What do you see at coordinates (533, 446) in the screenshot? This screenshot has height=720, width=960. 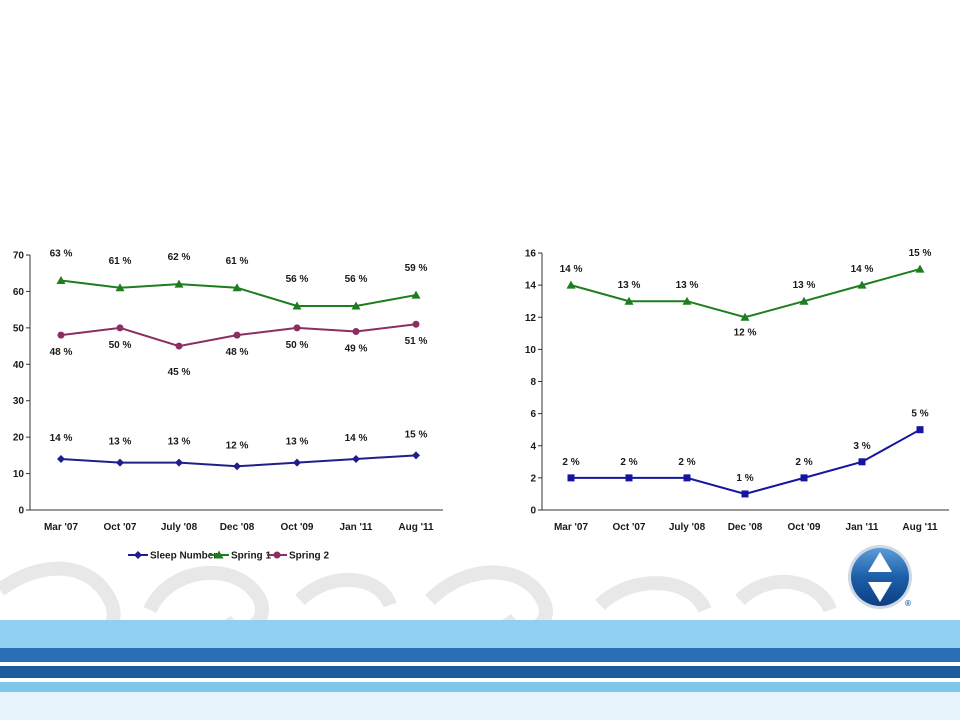 I see `y-tick-label: 4` at bounding box center [533, 446].